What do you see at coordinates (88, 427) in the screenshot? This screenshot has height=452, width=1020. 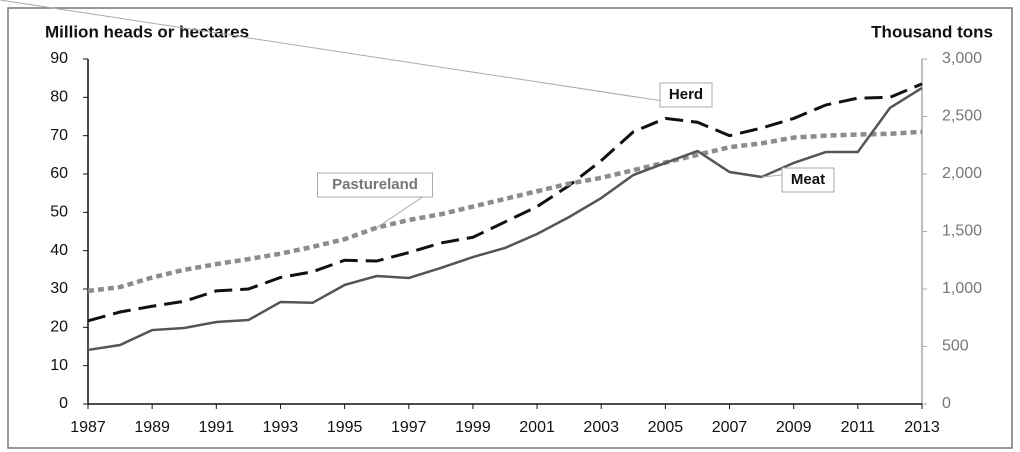 I see `x-tick-label: 1987` at bounding box center [88, 427].